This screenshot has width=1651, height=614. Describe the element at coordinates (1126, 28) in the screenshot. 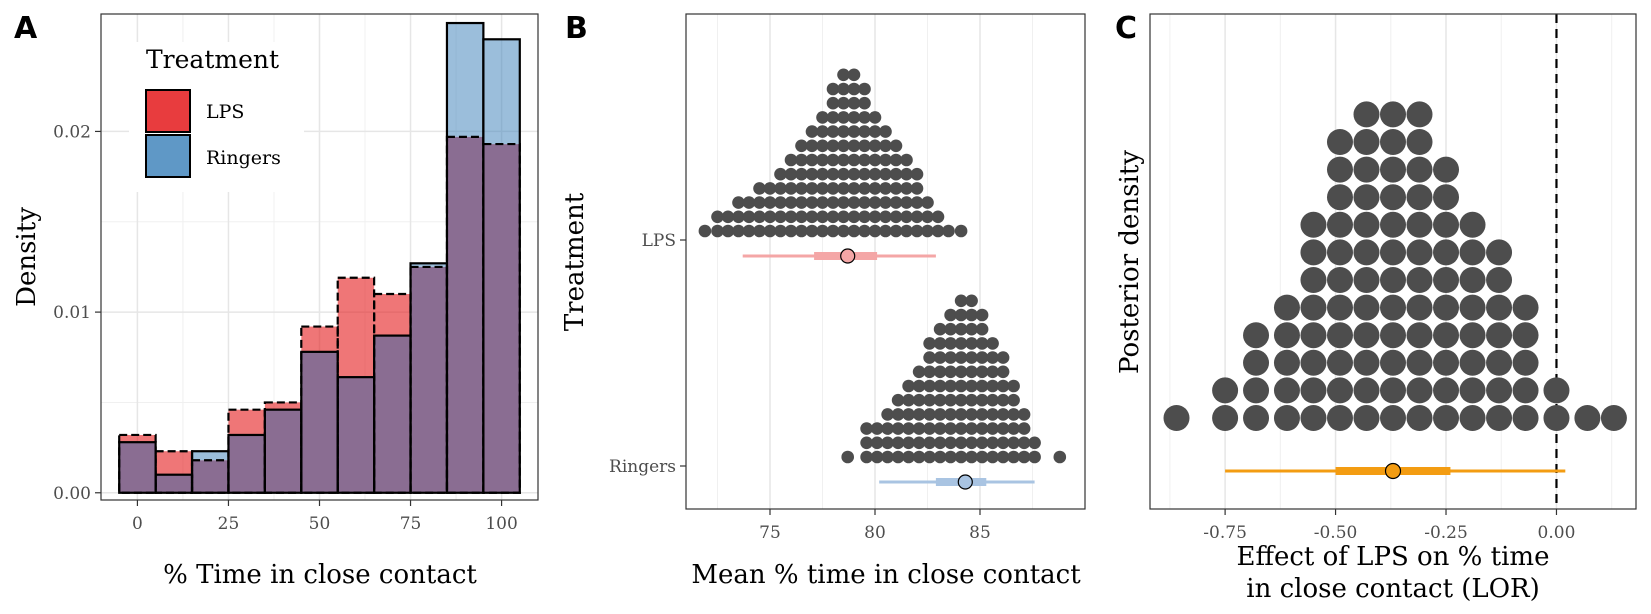

I see `panel-c-letter: C` at that location.